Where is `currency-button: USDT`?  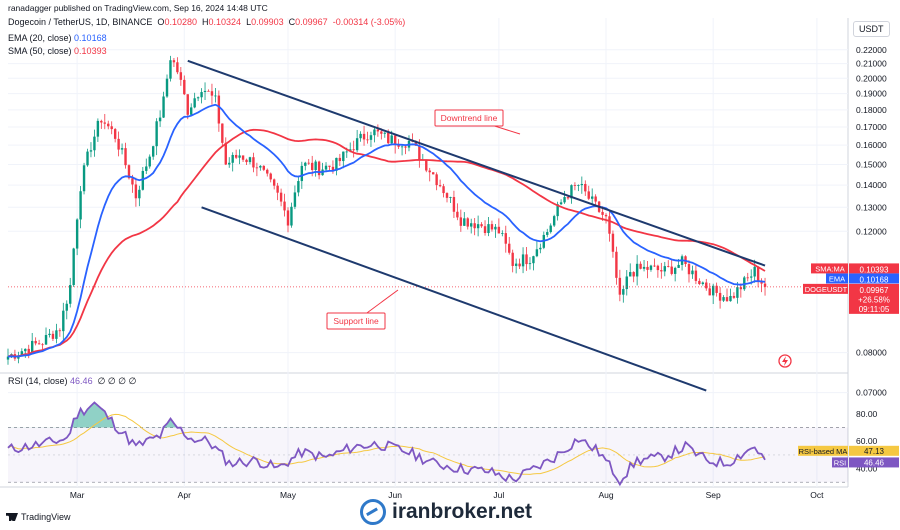
currency-button: USDT is located at coordinates (871, 29).